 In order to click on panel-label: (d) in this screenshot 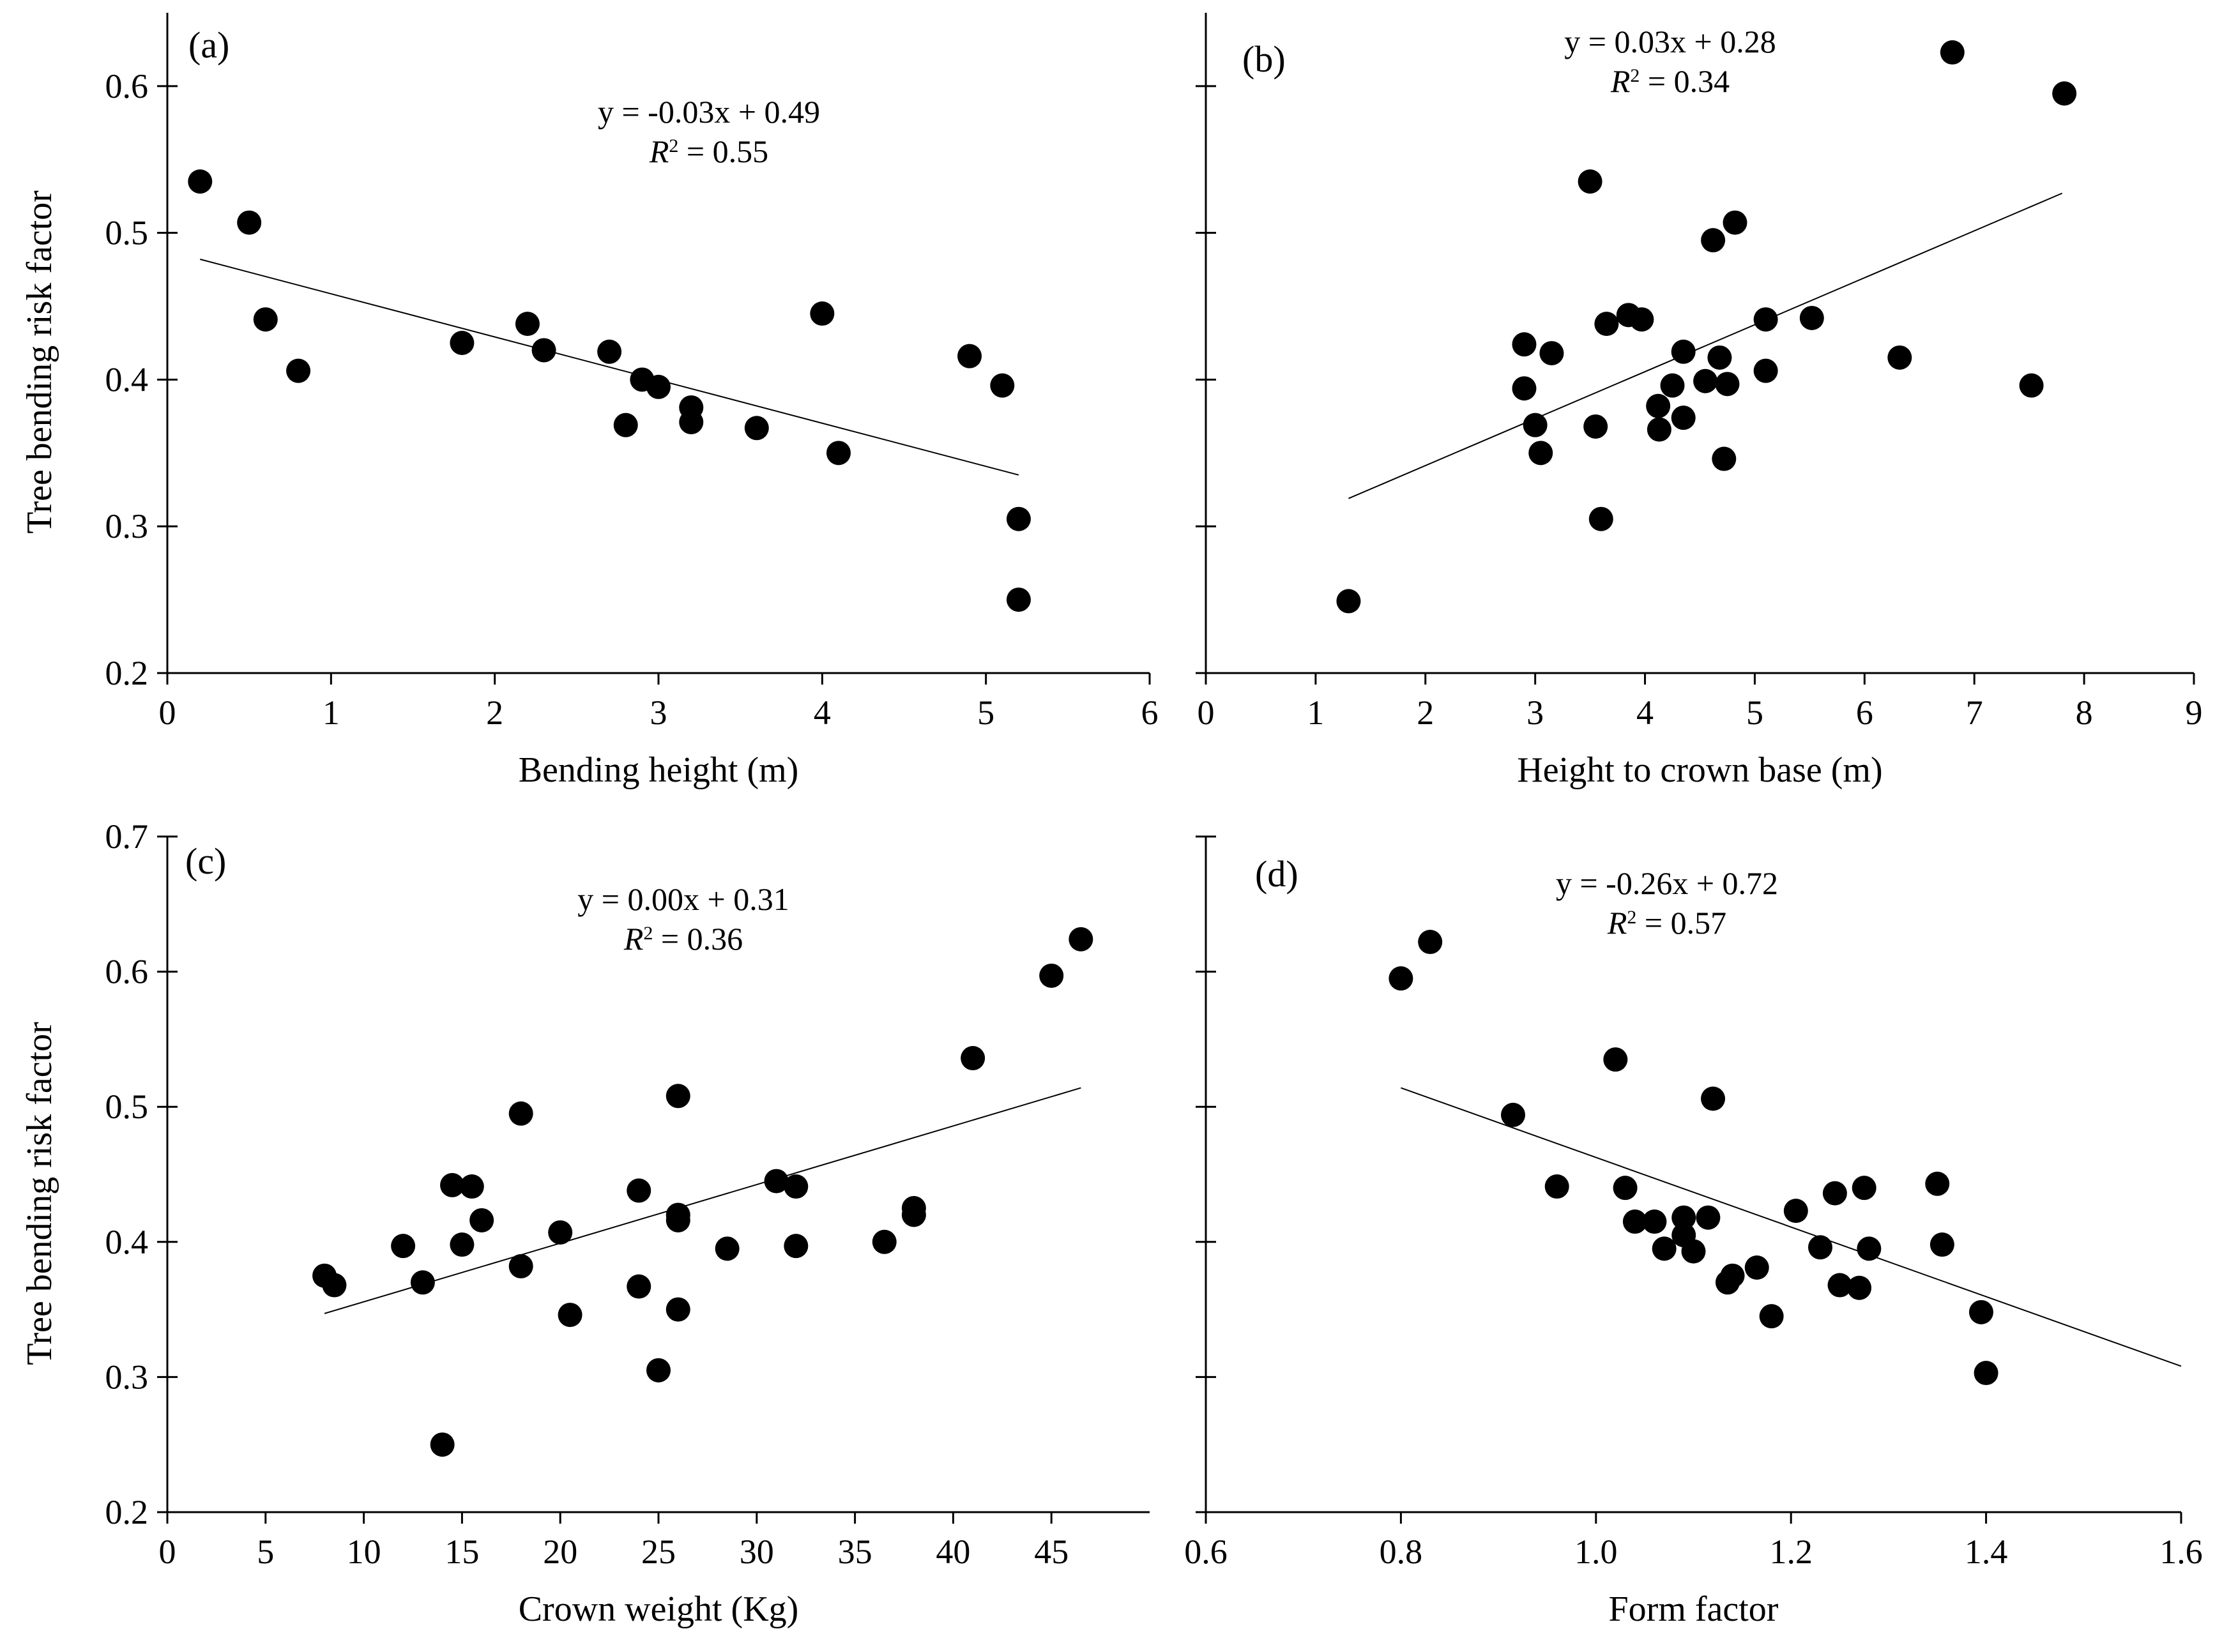, I will do `click(1276, 874)`.